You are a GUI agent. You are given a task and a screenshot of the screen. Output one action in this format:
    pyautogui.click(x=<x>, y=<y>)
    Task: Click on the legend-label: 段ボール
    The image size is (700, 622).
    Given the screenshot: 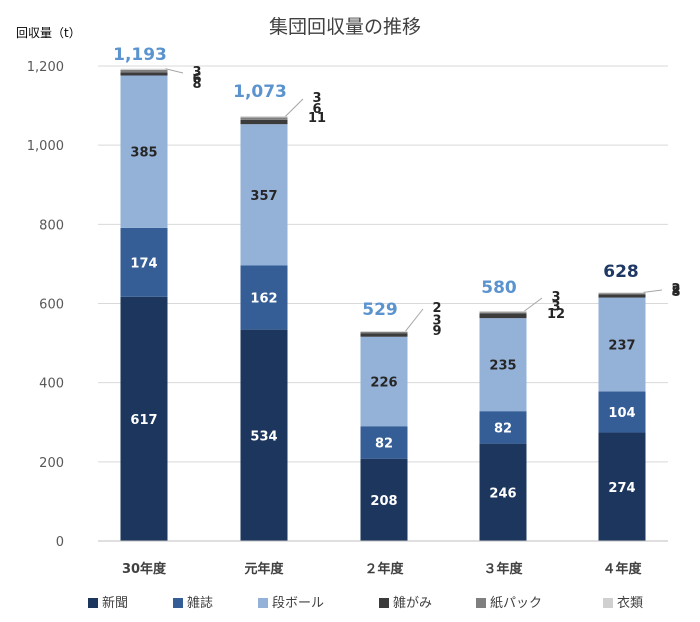 What is the action you would take?
    pyautogui.click(x=298, y=603)
    